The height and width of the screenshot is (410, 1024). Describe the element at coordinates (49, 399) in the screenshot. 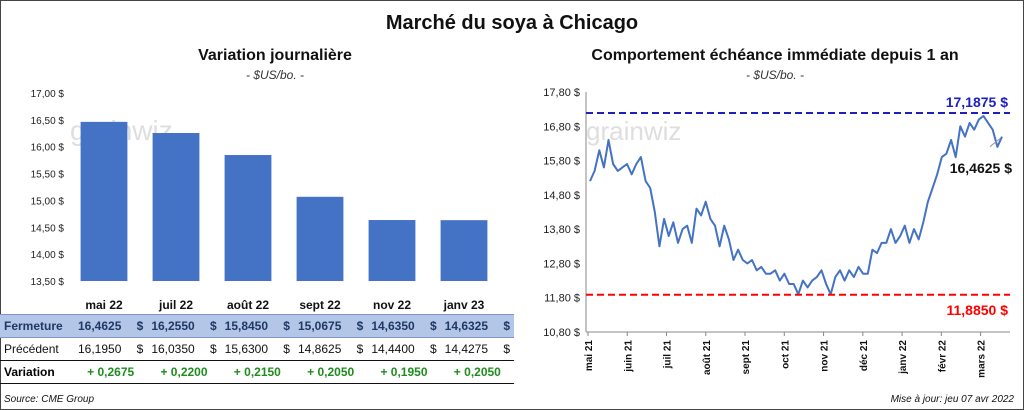

I see `source-note: Source: CME Group` at that location.